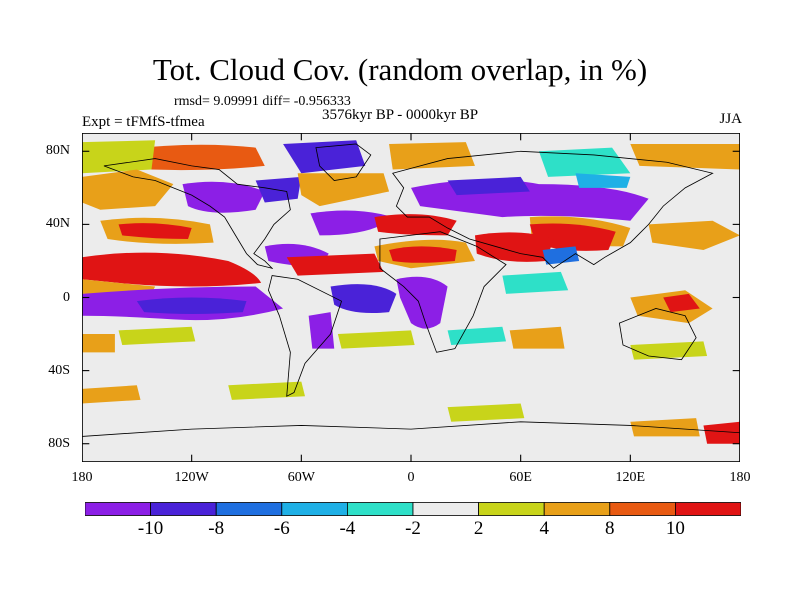 The image size is (800, 600). Describe the element at coordinates (305, 336) in the screenshot. I see `coastline-south-america` at that location.